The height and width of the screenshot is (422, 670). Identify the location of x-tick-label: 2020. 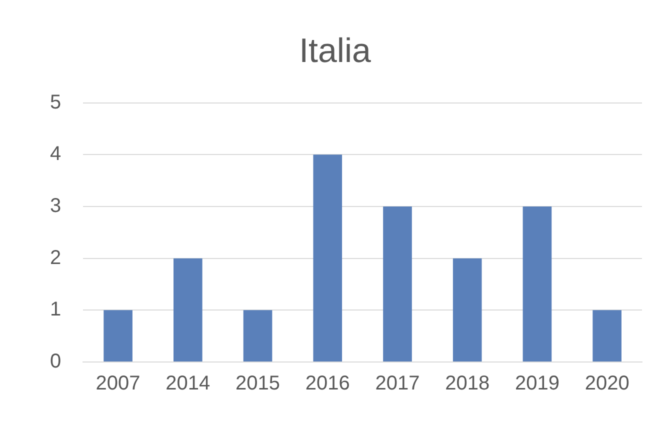
(607, 383).